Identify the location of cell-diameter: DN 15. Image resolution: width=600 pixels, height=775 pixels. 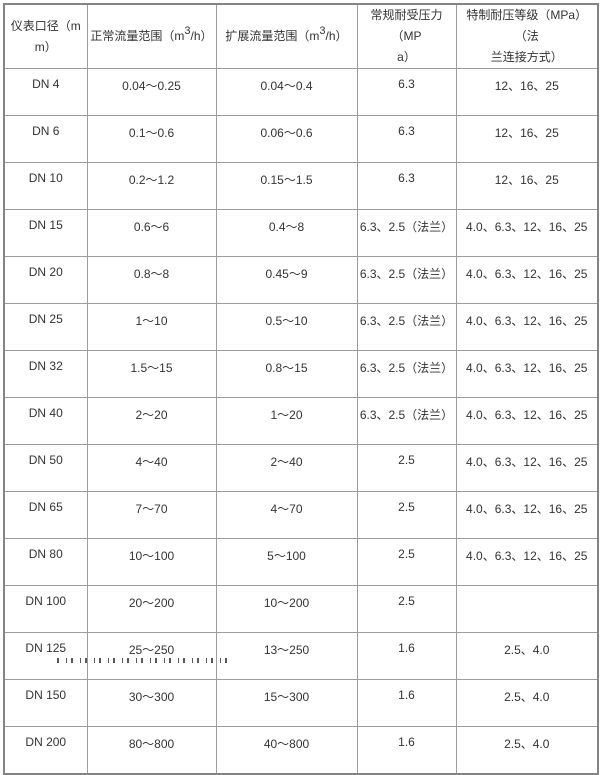
(45, 233).